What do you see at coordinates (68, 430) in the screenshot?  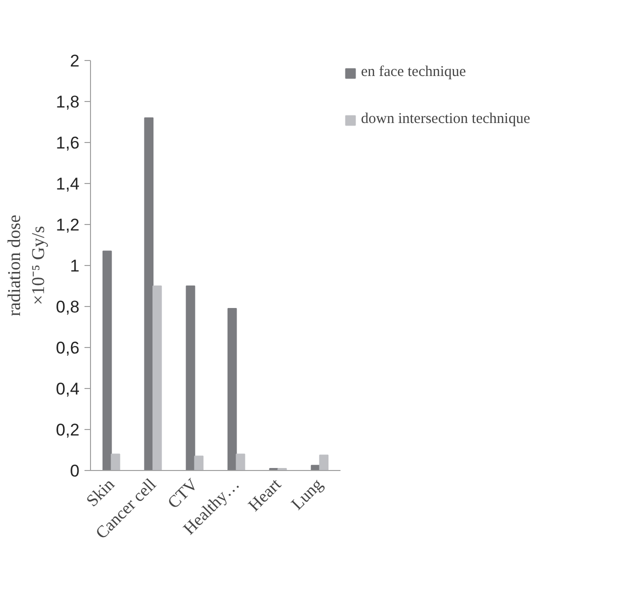 I see `y-tick-label: 0,2` at bounding box center [68, 430].